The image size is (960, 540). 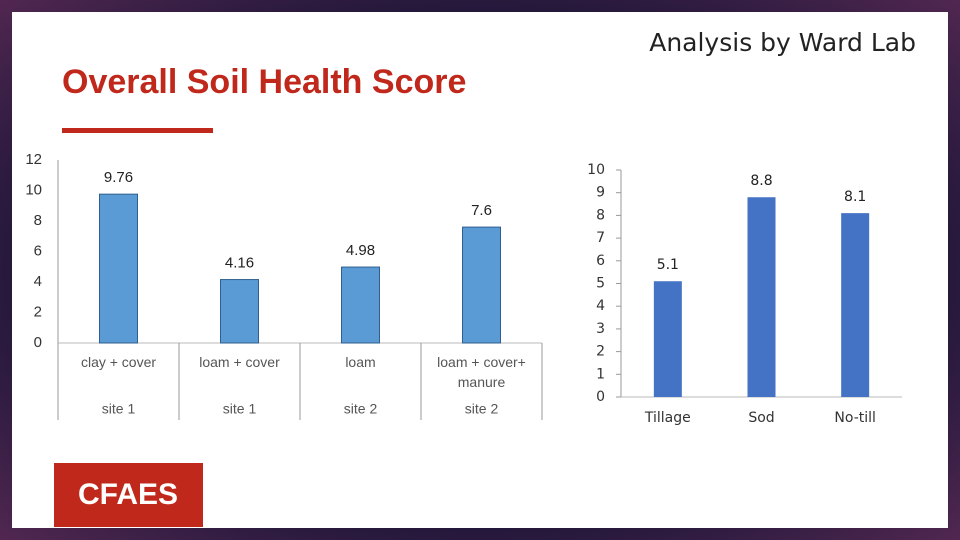 I want to click on value-label: 4.16, so click(x=239, y=263).